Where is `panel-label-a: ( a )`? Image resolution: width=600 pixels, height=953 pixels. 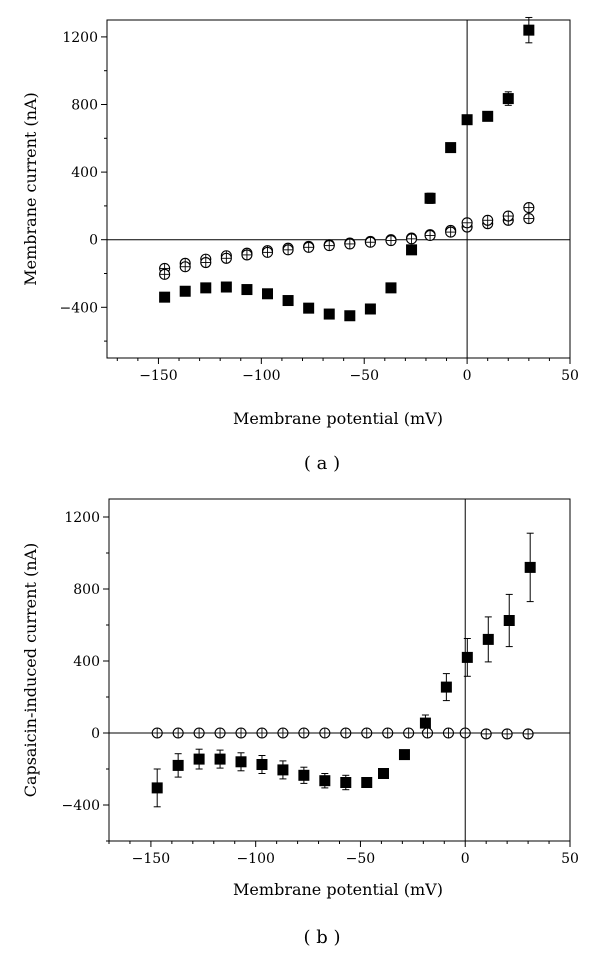 panel-label-a: ( a ) is located at coordinates (322, 463).